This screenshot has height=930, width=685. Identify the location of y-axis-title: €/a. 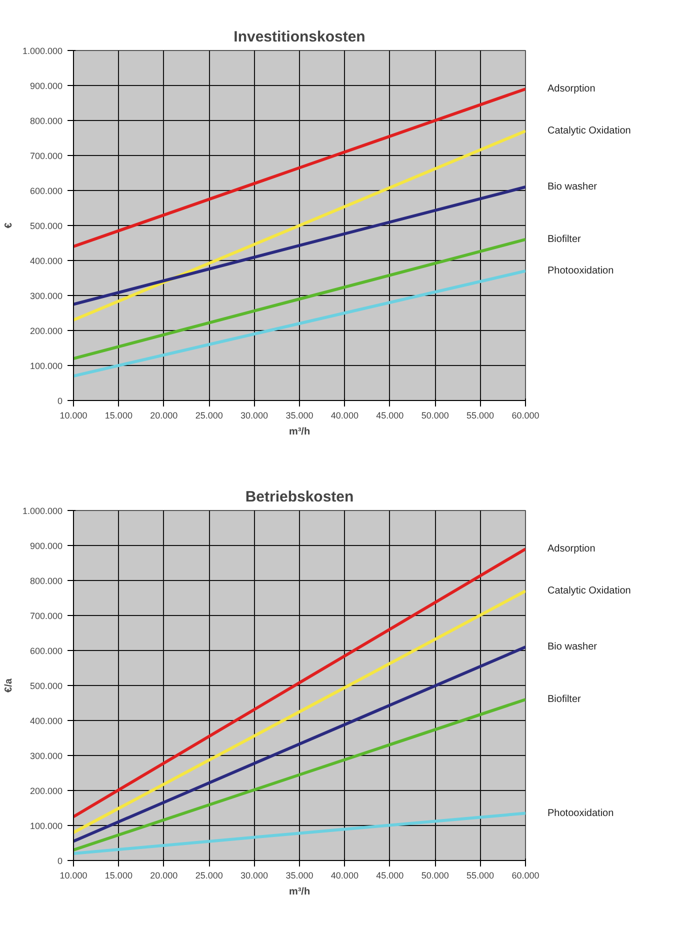
(8, 685).